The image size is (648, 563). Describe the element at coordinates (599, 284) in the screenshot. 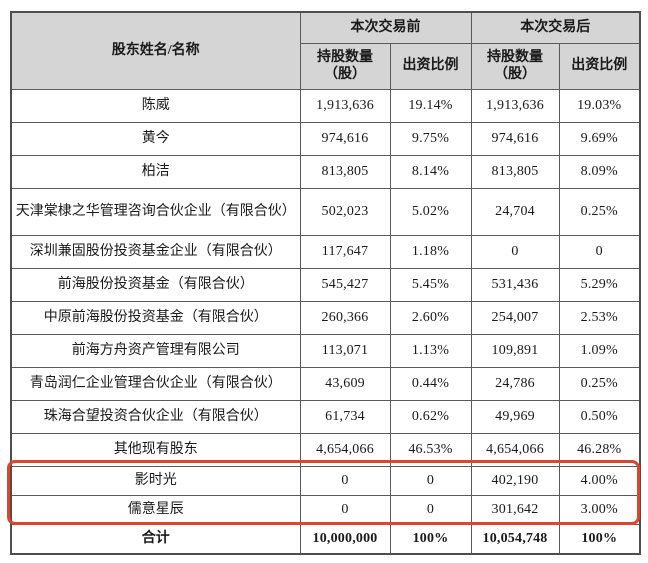

I see `after-ratio-cell: 5.29%` at that location.